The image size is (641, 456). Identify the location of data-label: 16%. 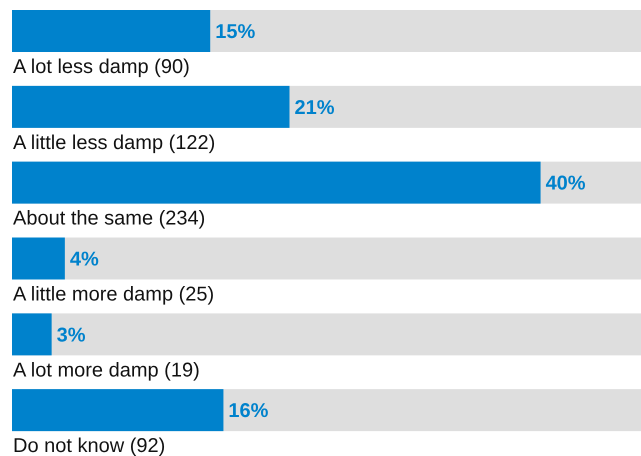
(248, 411).